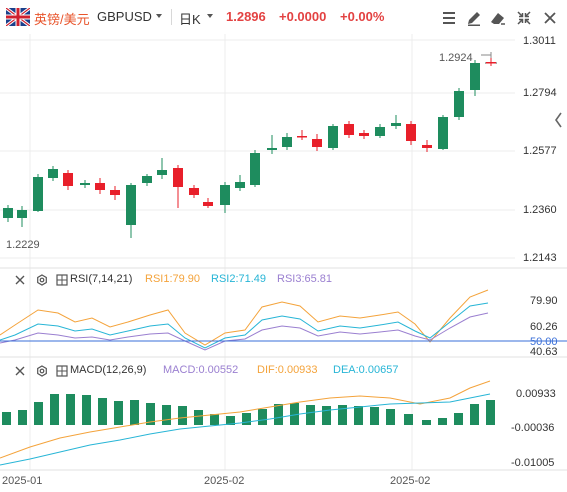 The width and height of the screenshot is (567, 492). Describe the element at coordinates (108, 370) in the screenshot. I see `macd-title: MACD(12,26,9)` at that location.